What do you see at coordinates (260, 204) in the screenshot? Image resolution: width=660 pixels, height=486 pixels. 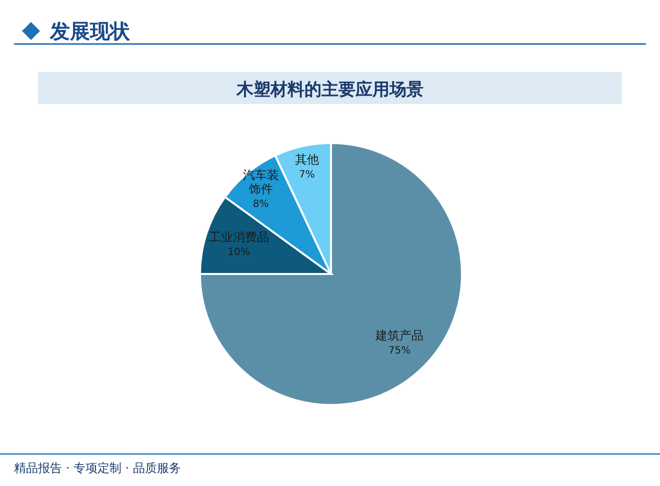 I see `data-label: 8%` at bounding box center [260, 204].